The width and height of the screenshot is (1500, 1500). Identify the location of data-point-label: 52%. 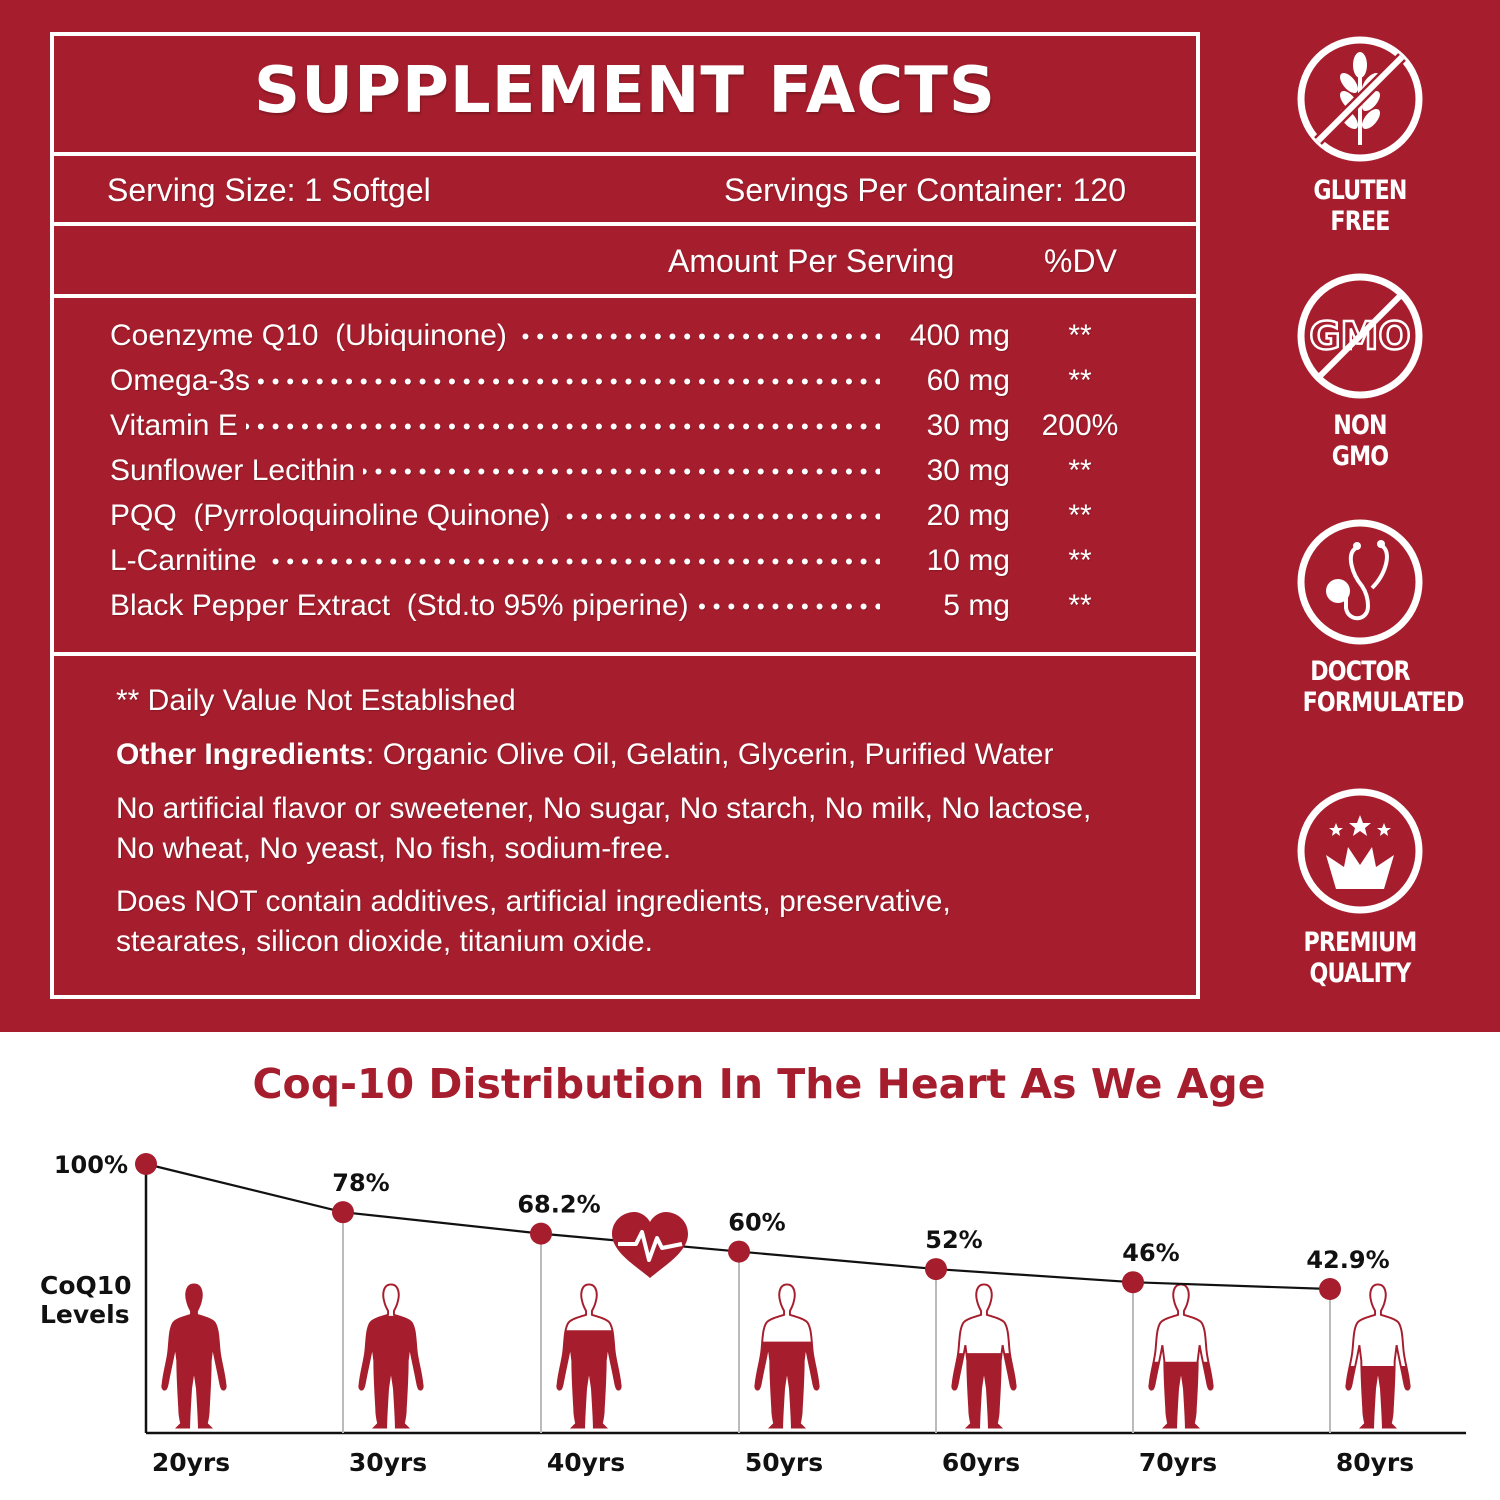
(953, 1240).